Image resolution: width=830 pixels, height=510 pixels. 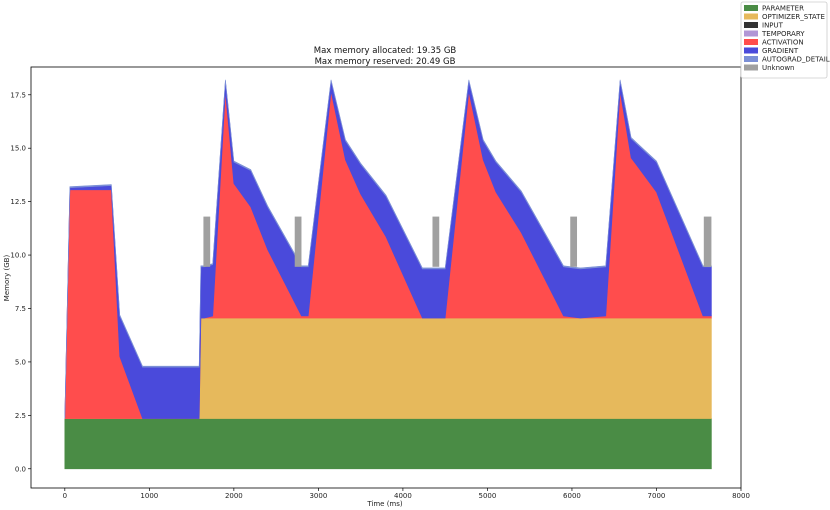 I want to click on legend-label-unknown: Unknown, so click(x=778, y=68).